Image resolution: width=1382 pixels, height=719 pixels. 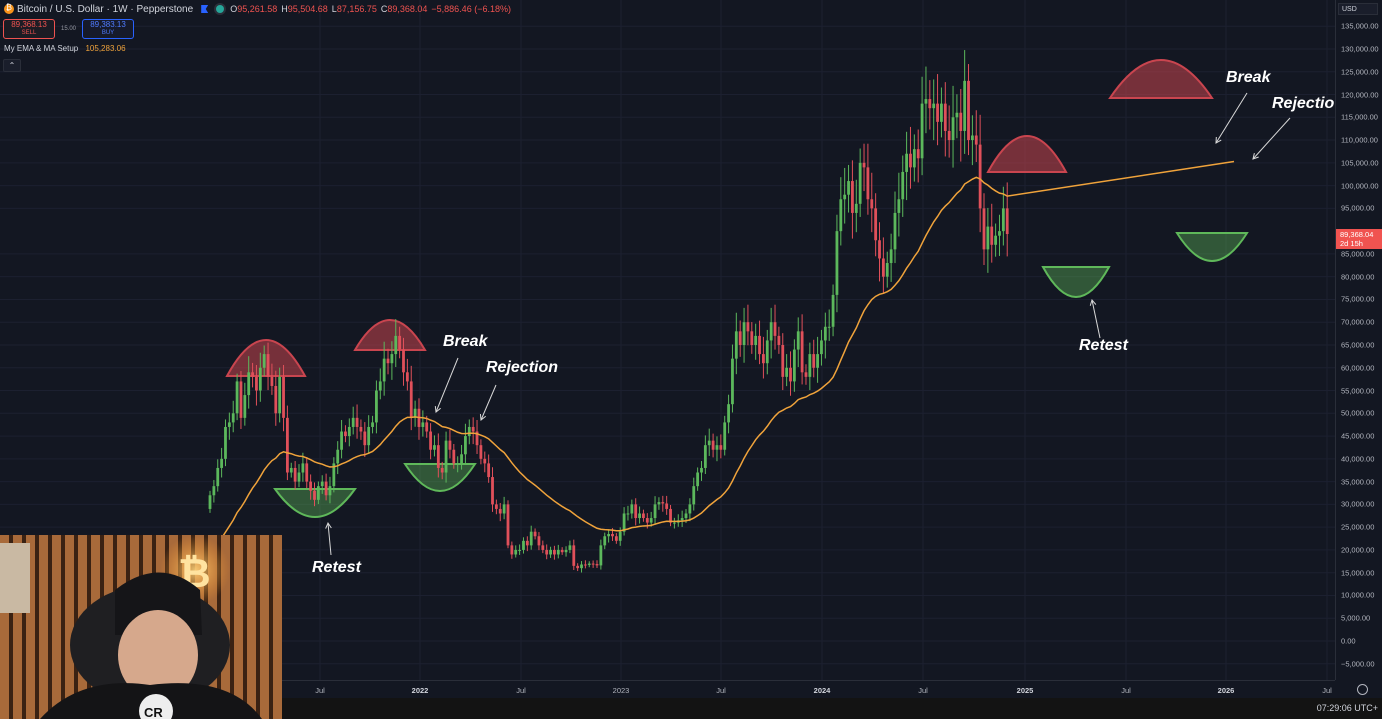 What do you see at coordinates (1356, 618) in the screenshot?
I see `price-tick: 5,000.00` at bounding box center [1356, 618].